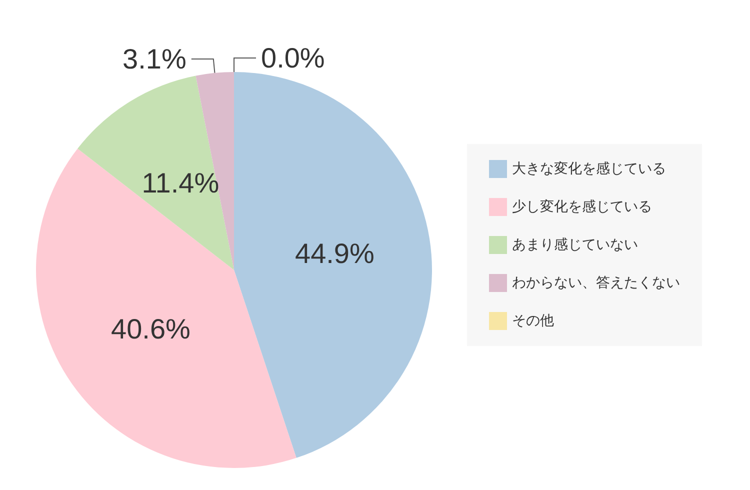 The height and width of the screenshot is (490, 750). What do you see at coordinates (575, 245) in the screenshot?
I see `legend-label: あまり感じていない` at bounding box center [575, 245].